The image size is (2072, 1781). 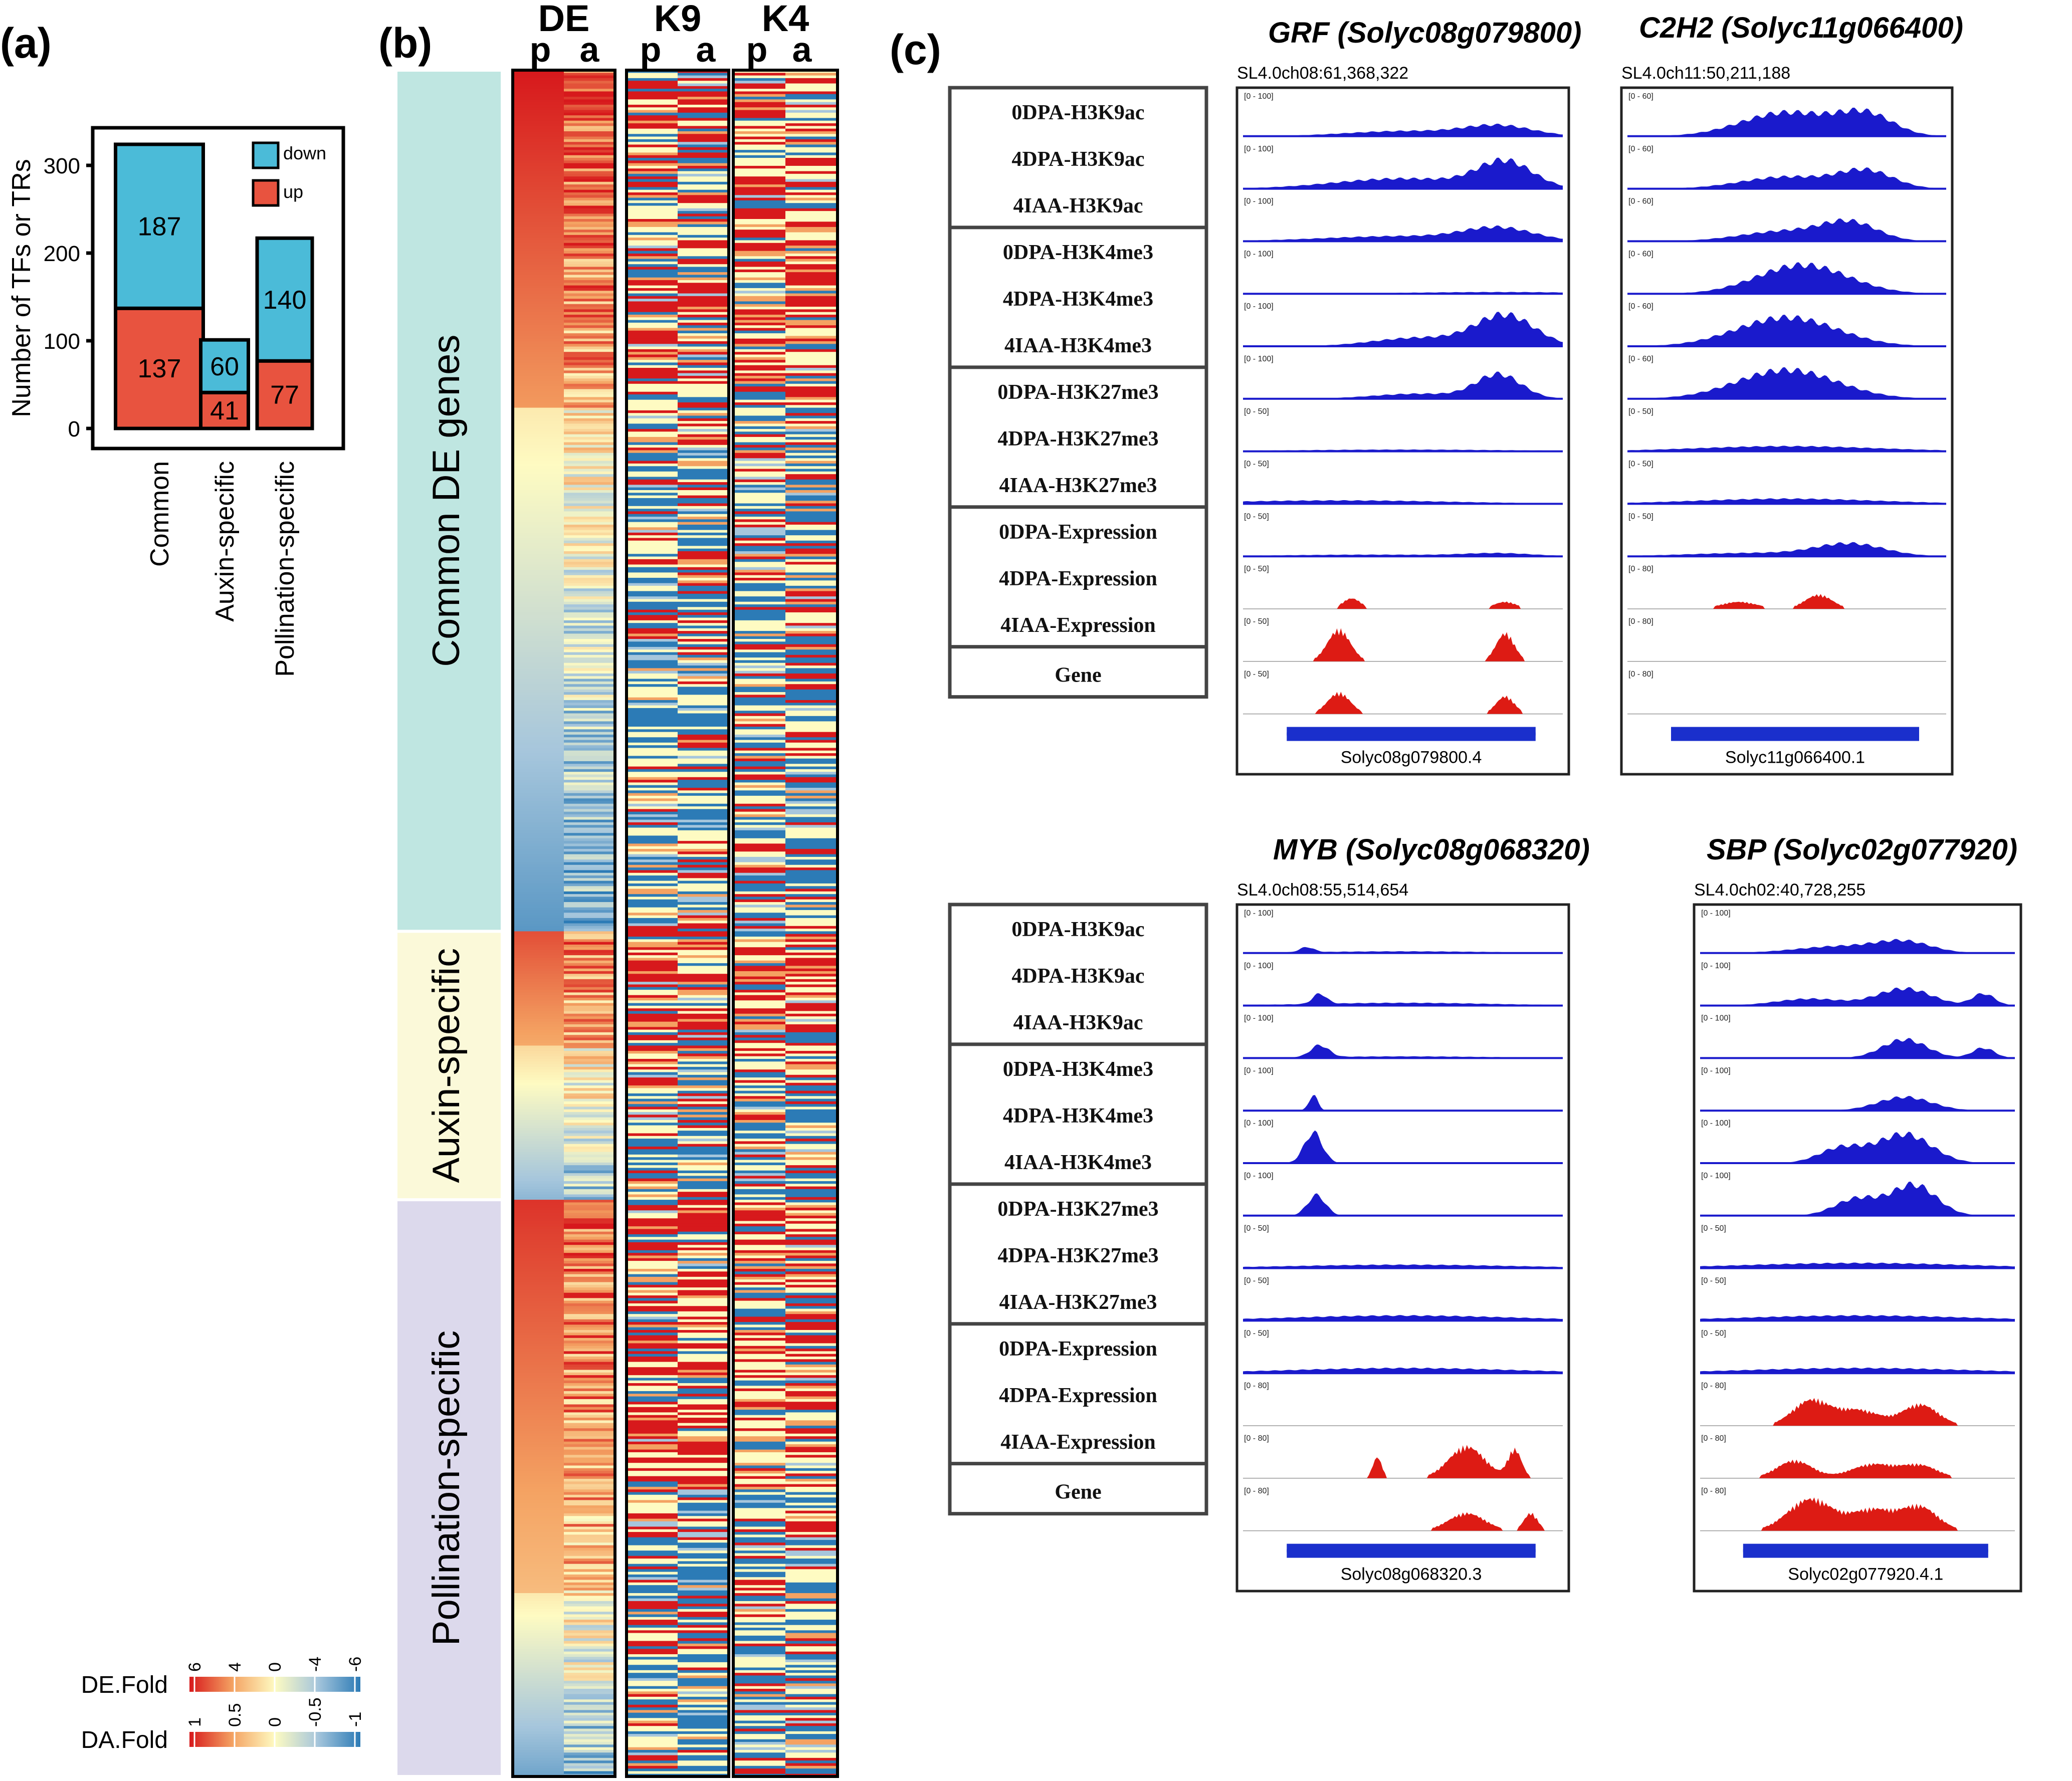 I want to click on legend-swatch-down, so click(x=266, y=155).